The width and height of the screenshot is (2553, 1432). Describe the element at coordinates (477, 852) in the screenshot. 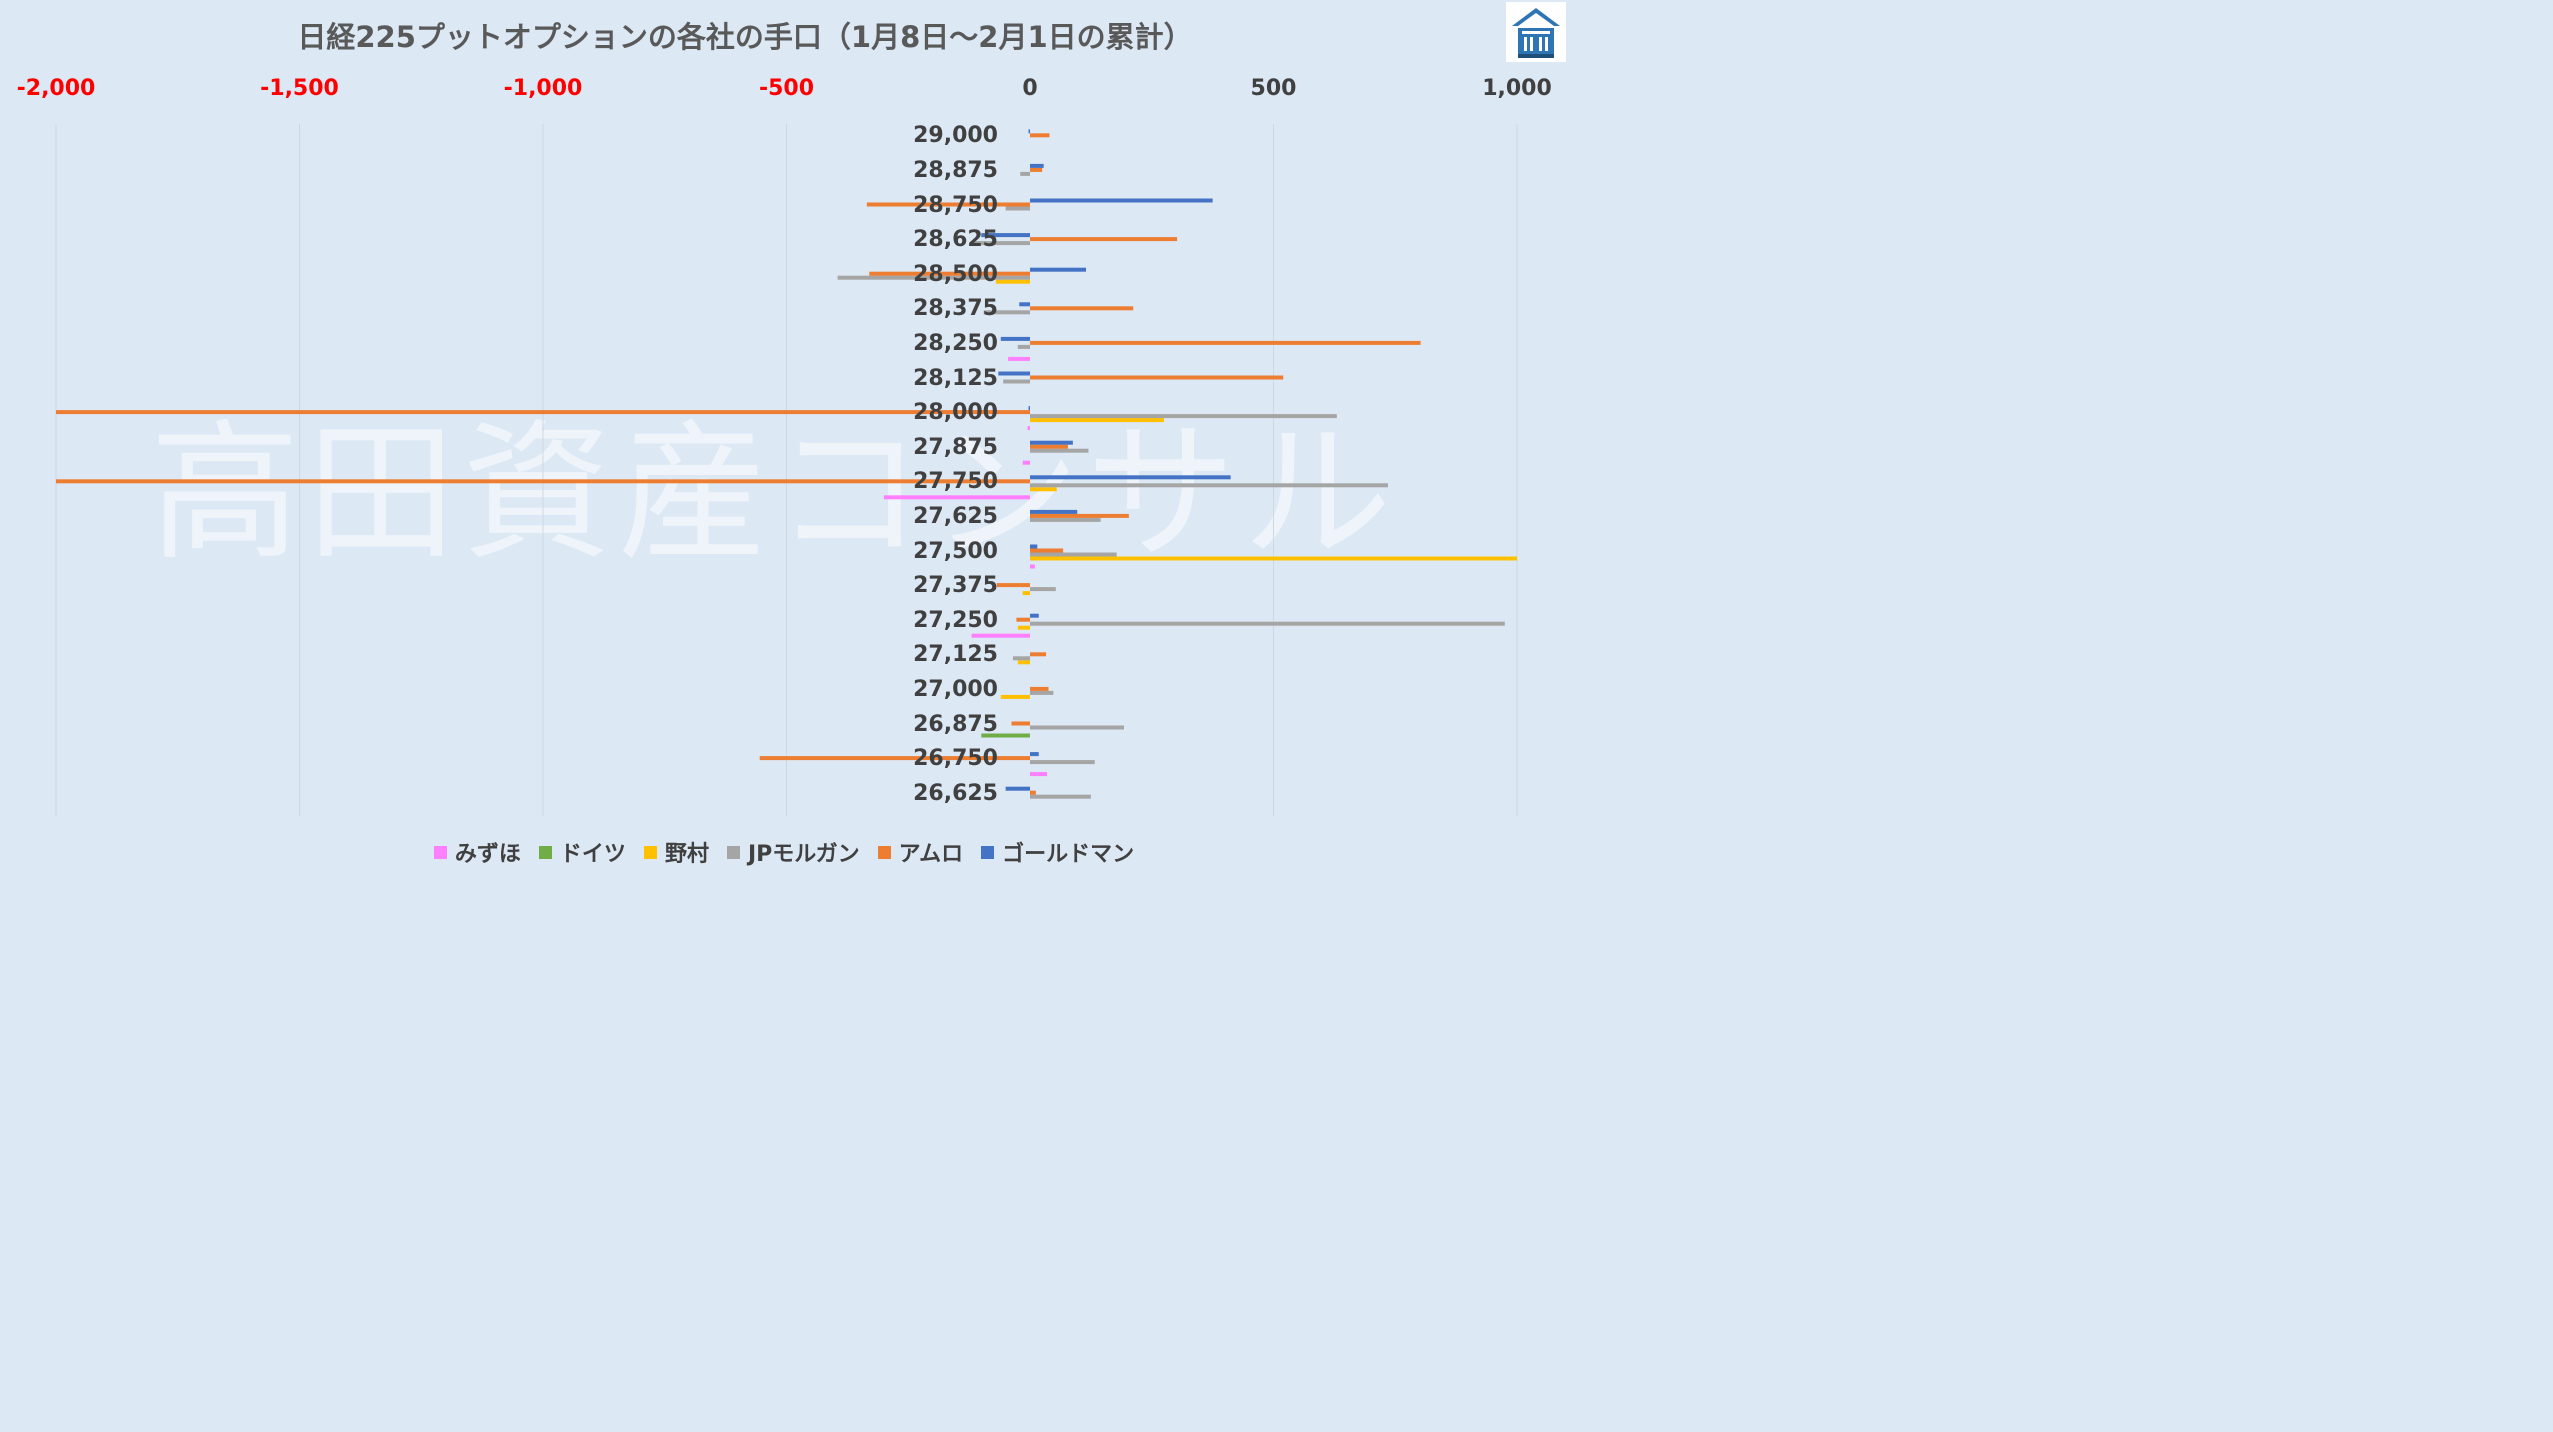

I see `legend-item: みずほ` at that location.